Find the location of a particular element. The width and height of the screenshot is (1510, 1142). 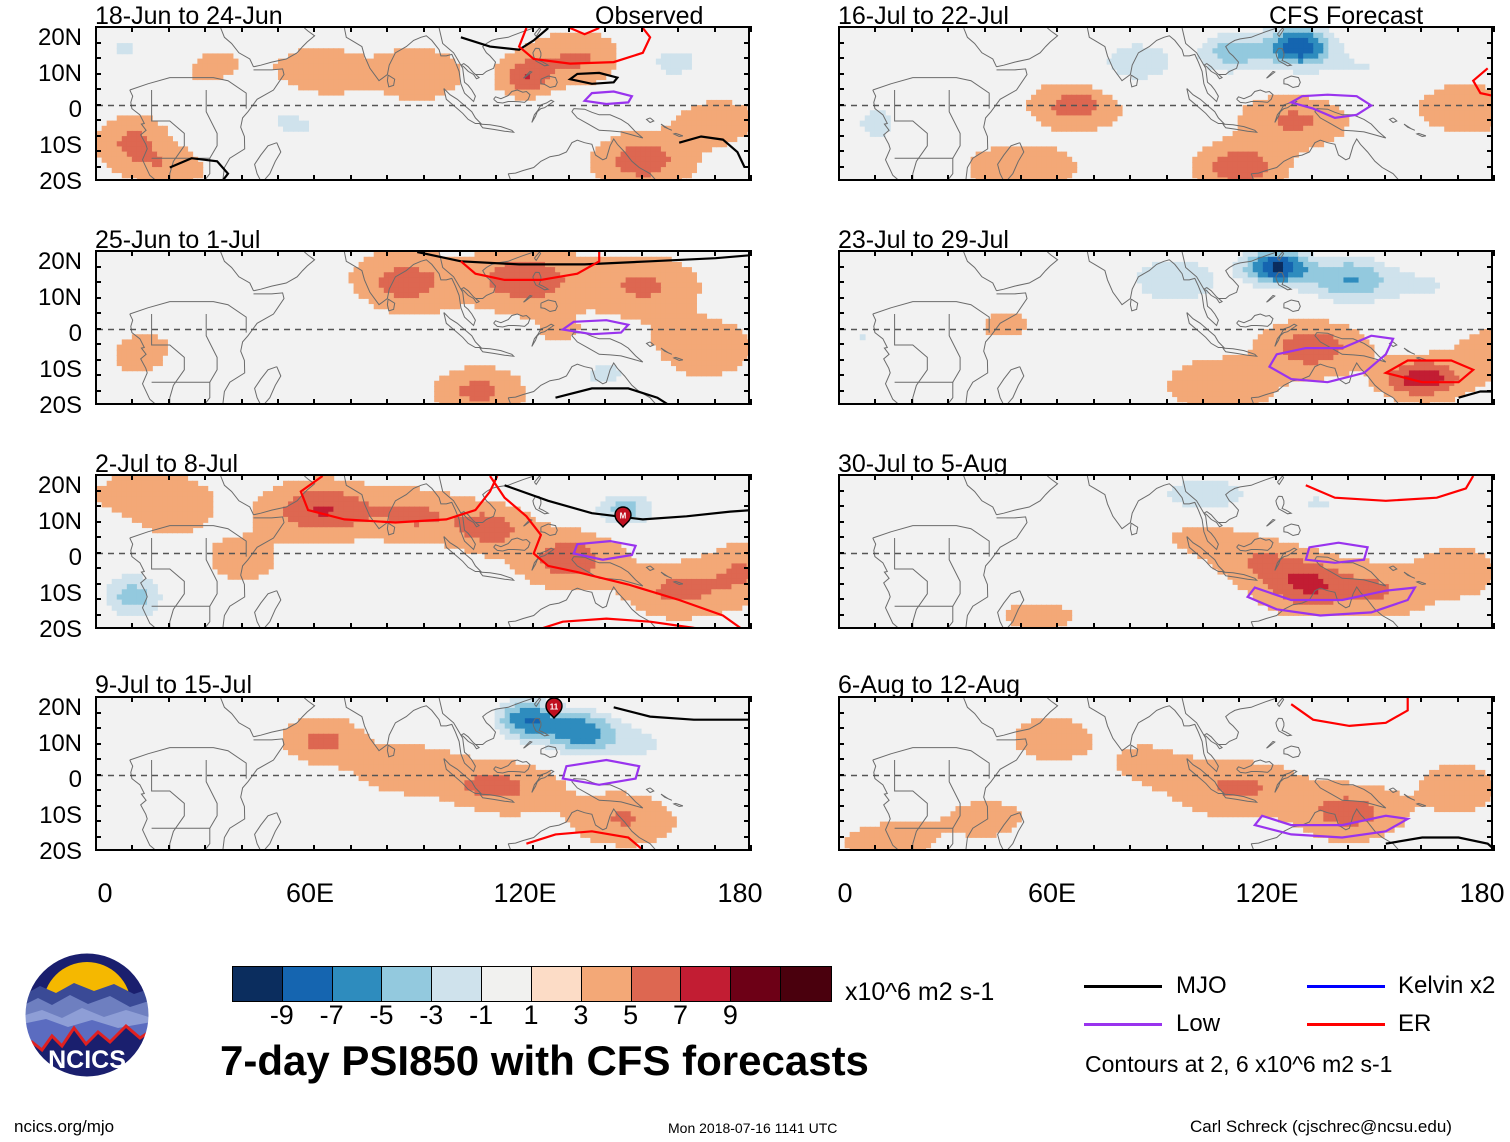

footer-link: ncics.org/mjo is located at coordinates (64, 1126).